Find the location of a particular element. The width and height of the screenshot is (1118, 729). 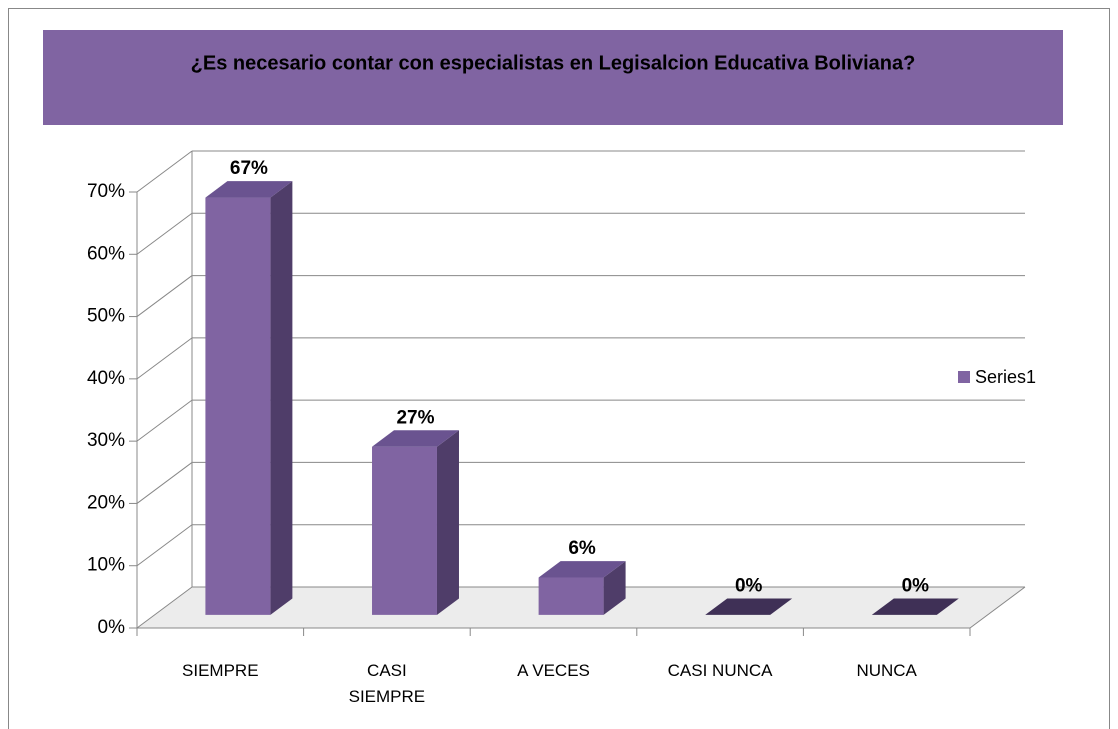

title-box is located at coordinates (553, 77).